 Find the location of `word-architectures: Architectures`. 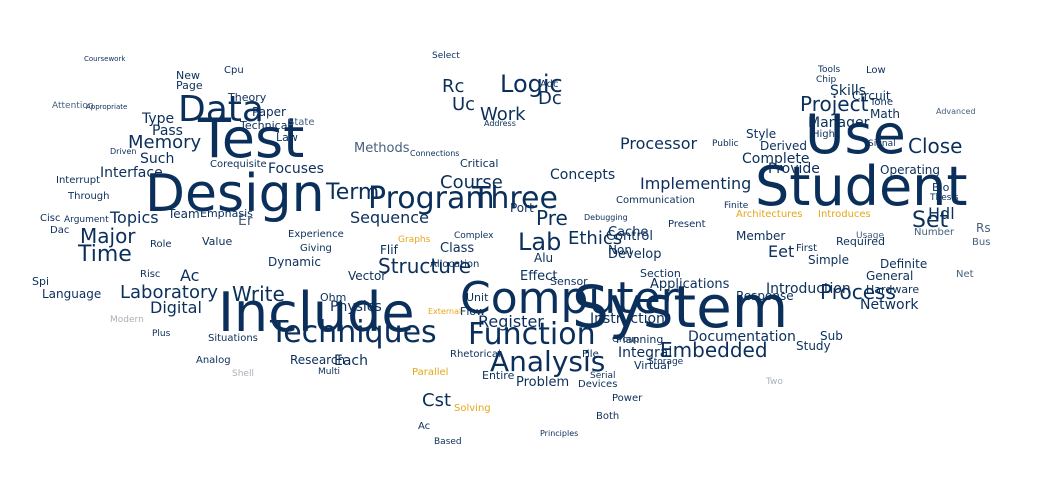

word-architectures: Architectures is located at coordinates (769, 214).